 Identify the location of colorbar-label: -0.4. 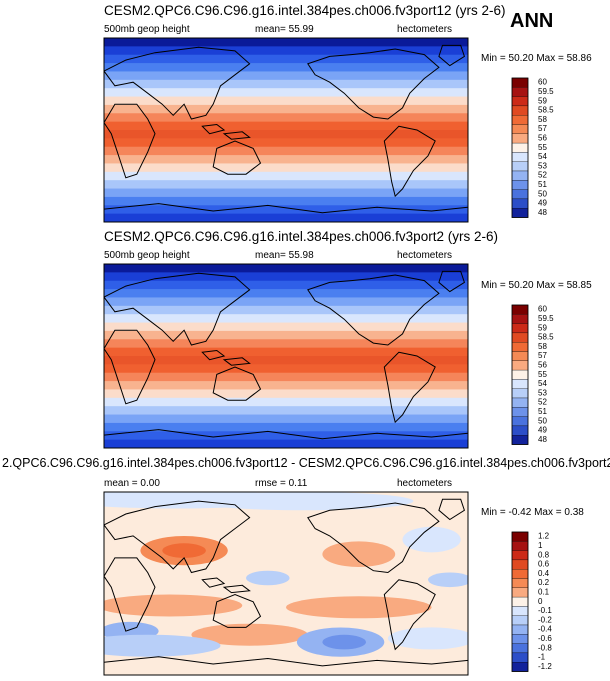
(545, 629).